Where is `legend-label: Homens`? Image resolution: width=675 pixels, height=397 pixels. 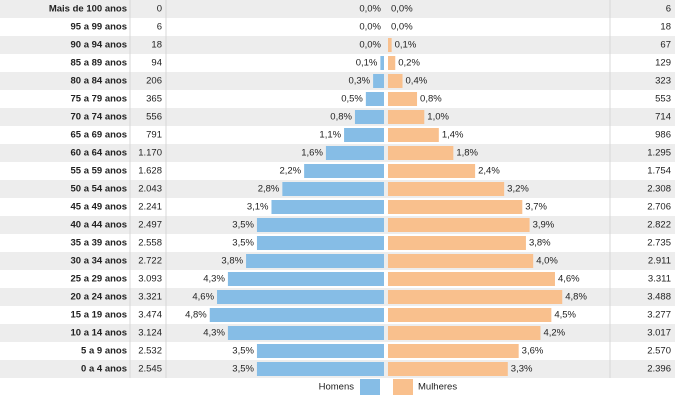
legend-label: Homens is located at coordinates (337, 387).